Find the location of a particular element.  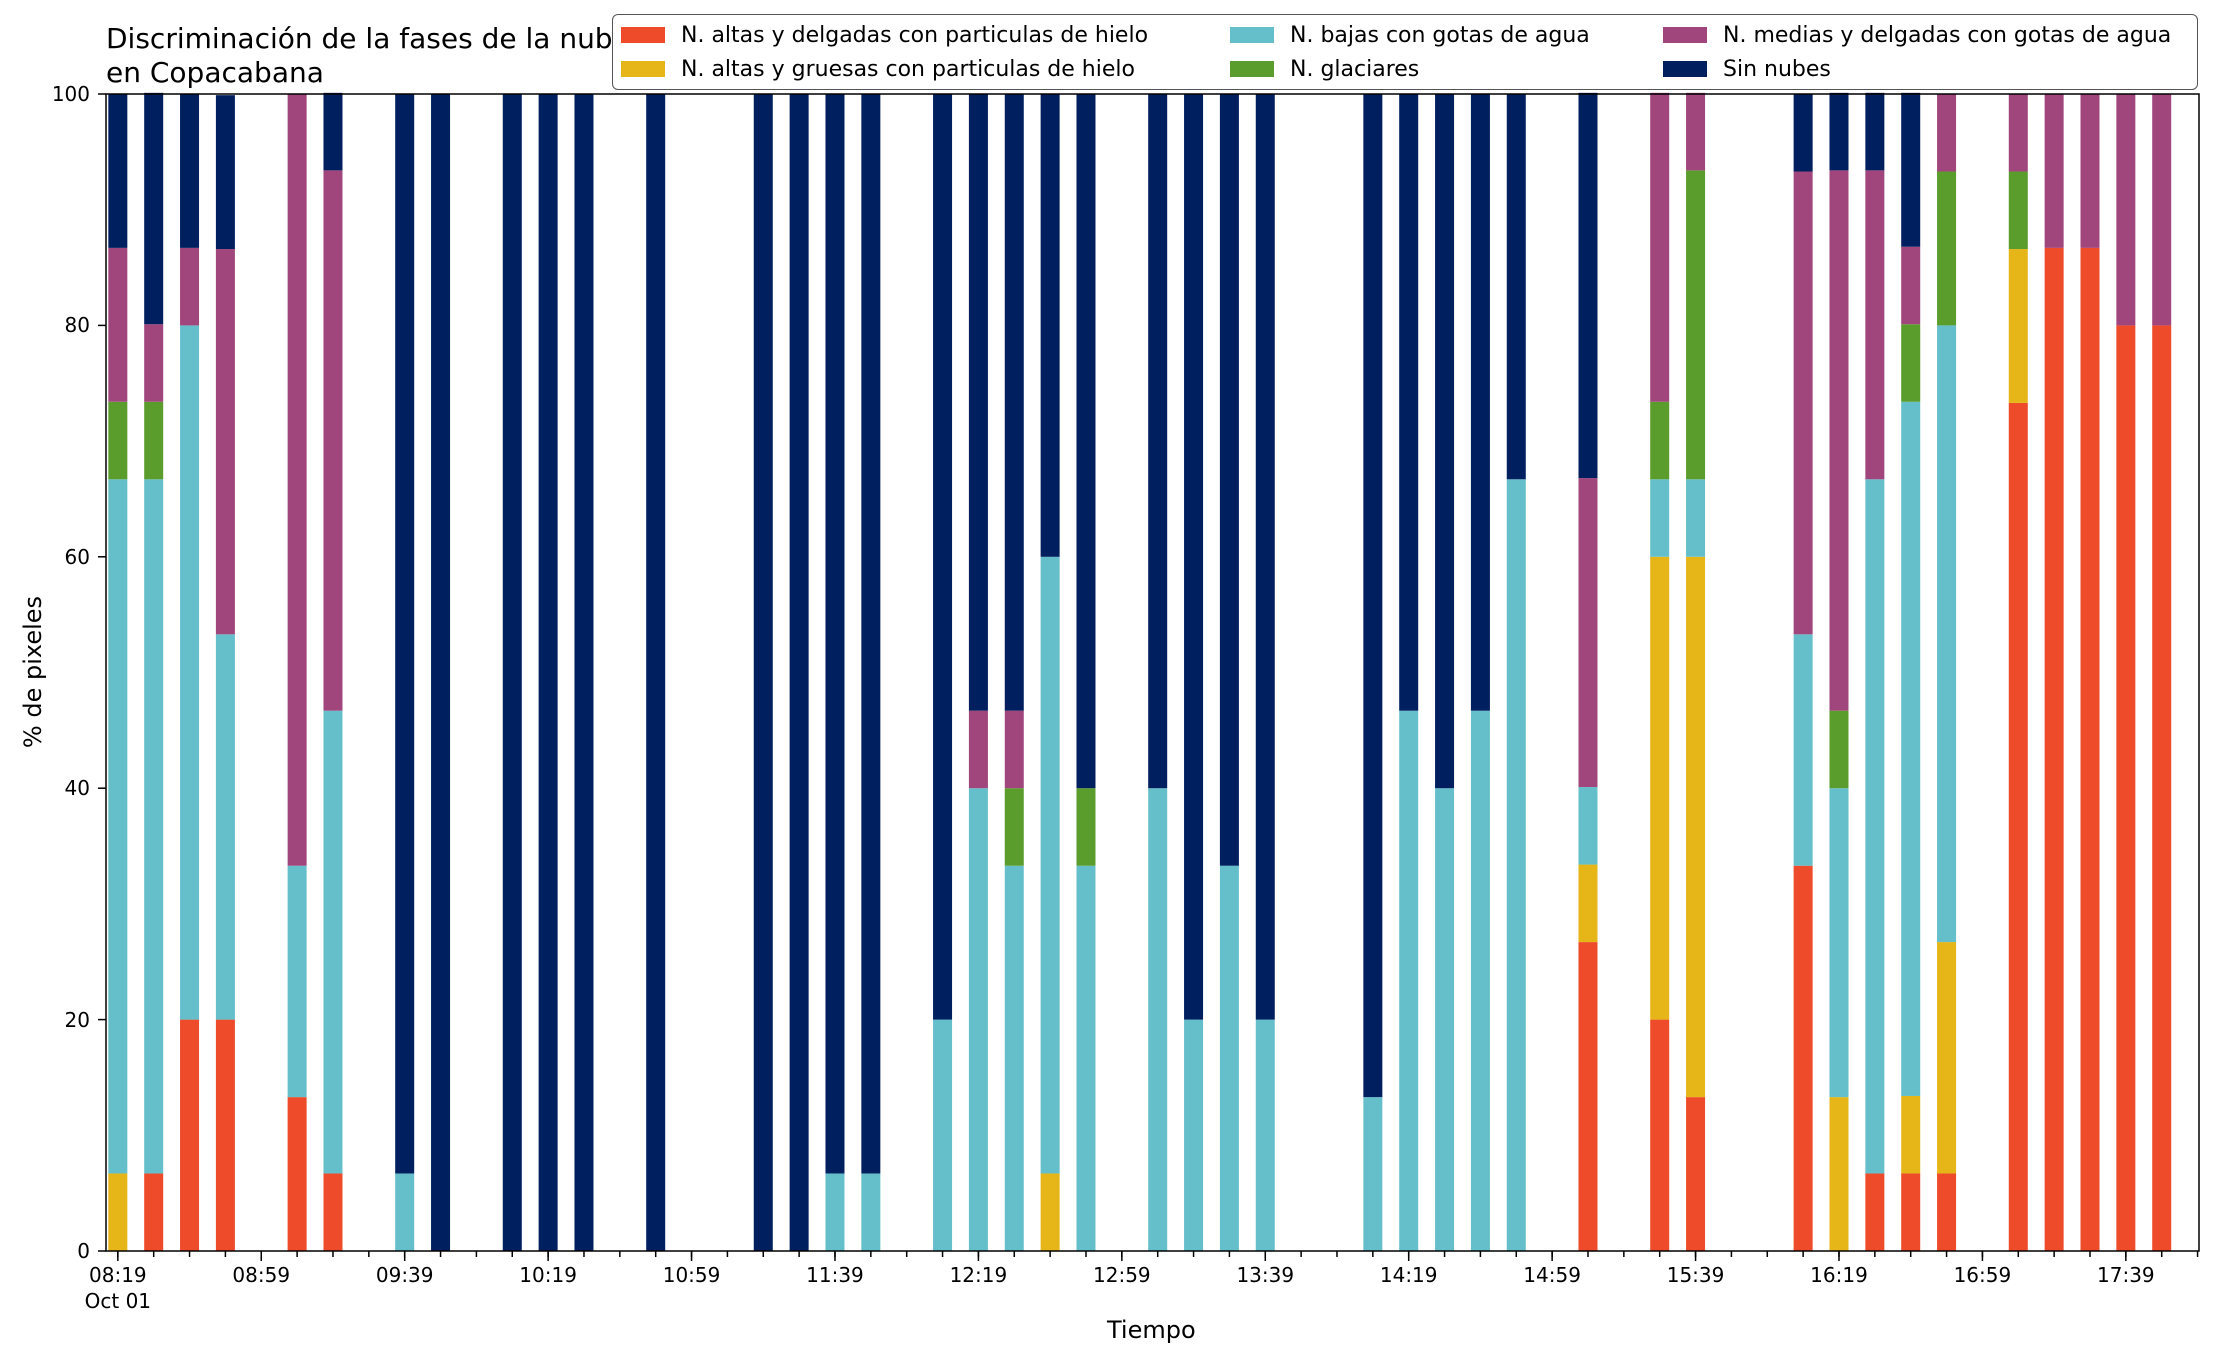

y-tick-label: 80 is located at coordinates (77, 325).